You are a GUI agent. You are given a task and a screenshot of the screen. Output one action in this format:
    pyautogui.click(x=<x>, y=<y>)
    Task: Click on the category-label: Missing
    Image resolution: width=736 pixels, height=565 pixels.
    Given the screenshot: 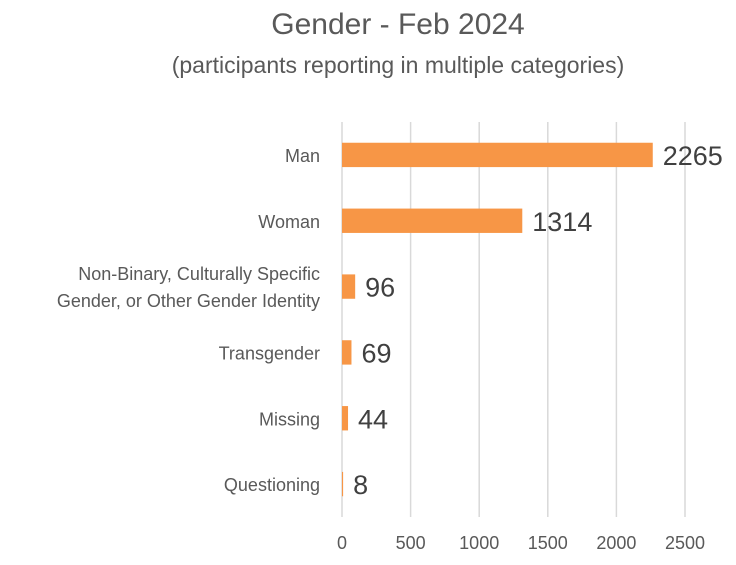 What is the action you would take?
    pyautogui.click(x=289, y=419)
    